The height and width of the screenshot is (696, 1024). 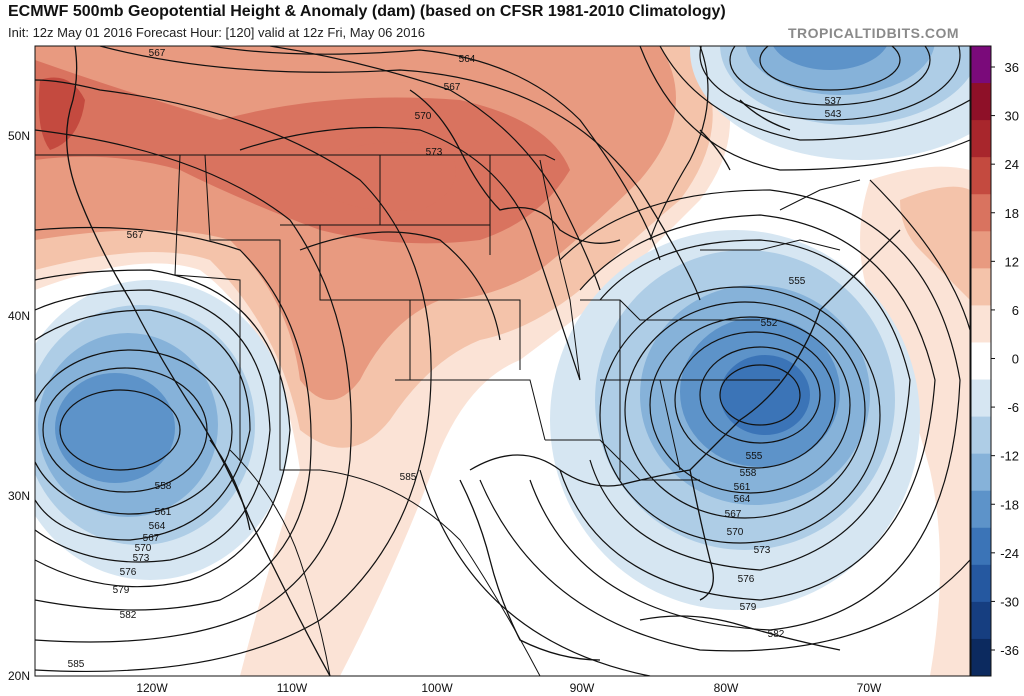 What do you see at coordinates (437, 688) in the screenshot?
I see `lon-label: 100W` at bounding box center [437, 688].